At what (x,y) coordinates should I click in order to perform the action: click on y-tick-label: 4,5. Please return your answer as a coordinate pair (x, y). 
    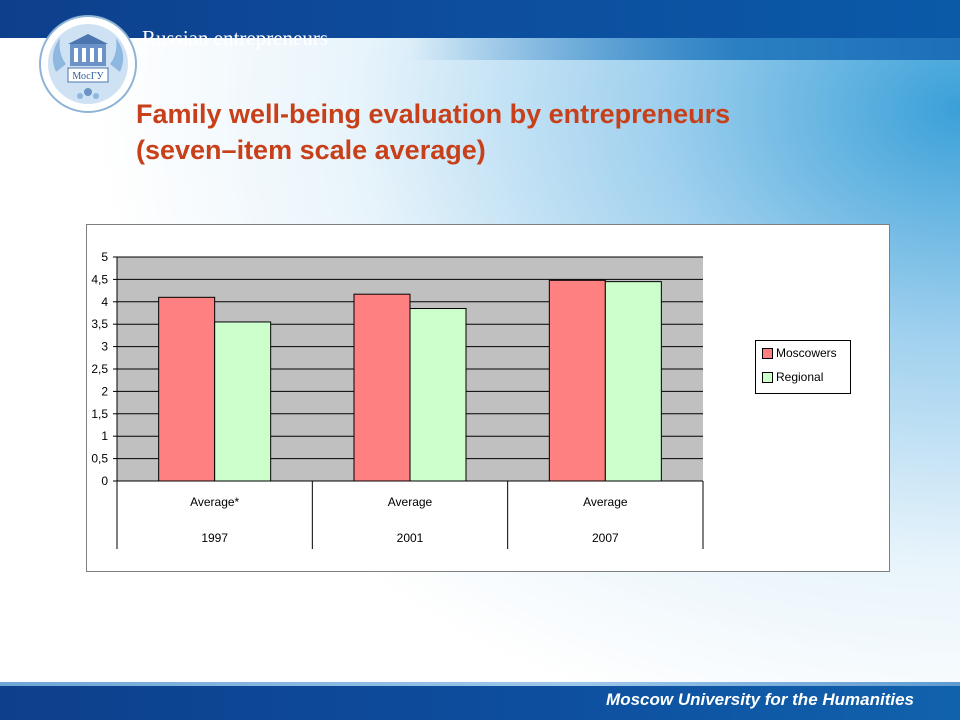
    Looking at the image, I should click on (99, 279).